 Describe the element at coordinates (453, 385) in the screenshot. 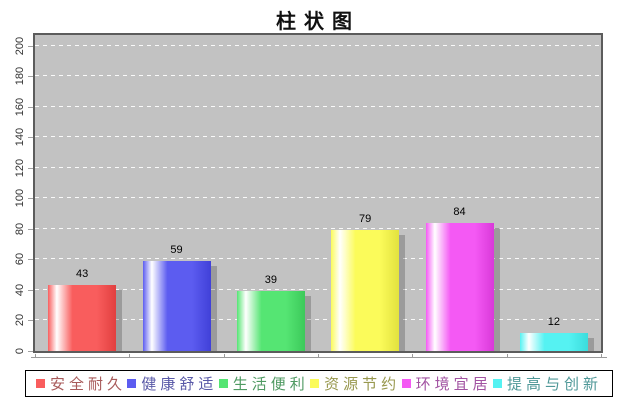

I see `legend-label: 环境宜居` at that location.